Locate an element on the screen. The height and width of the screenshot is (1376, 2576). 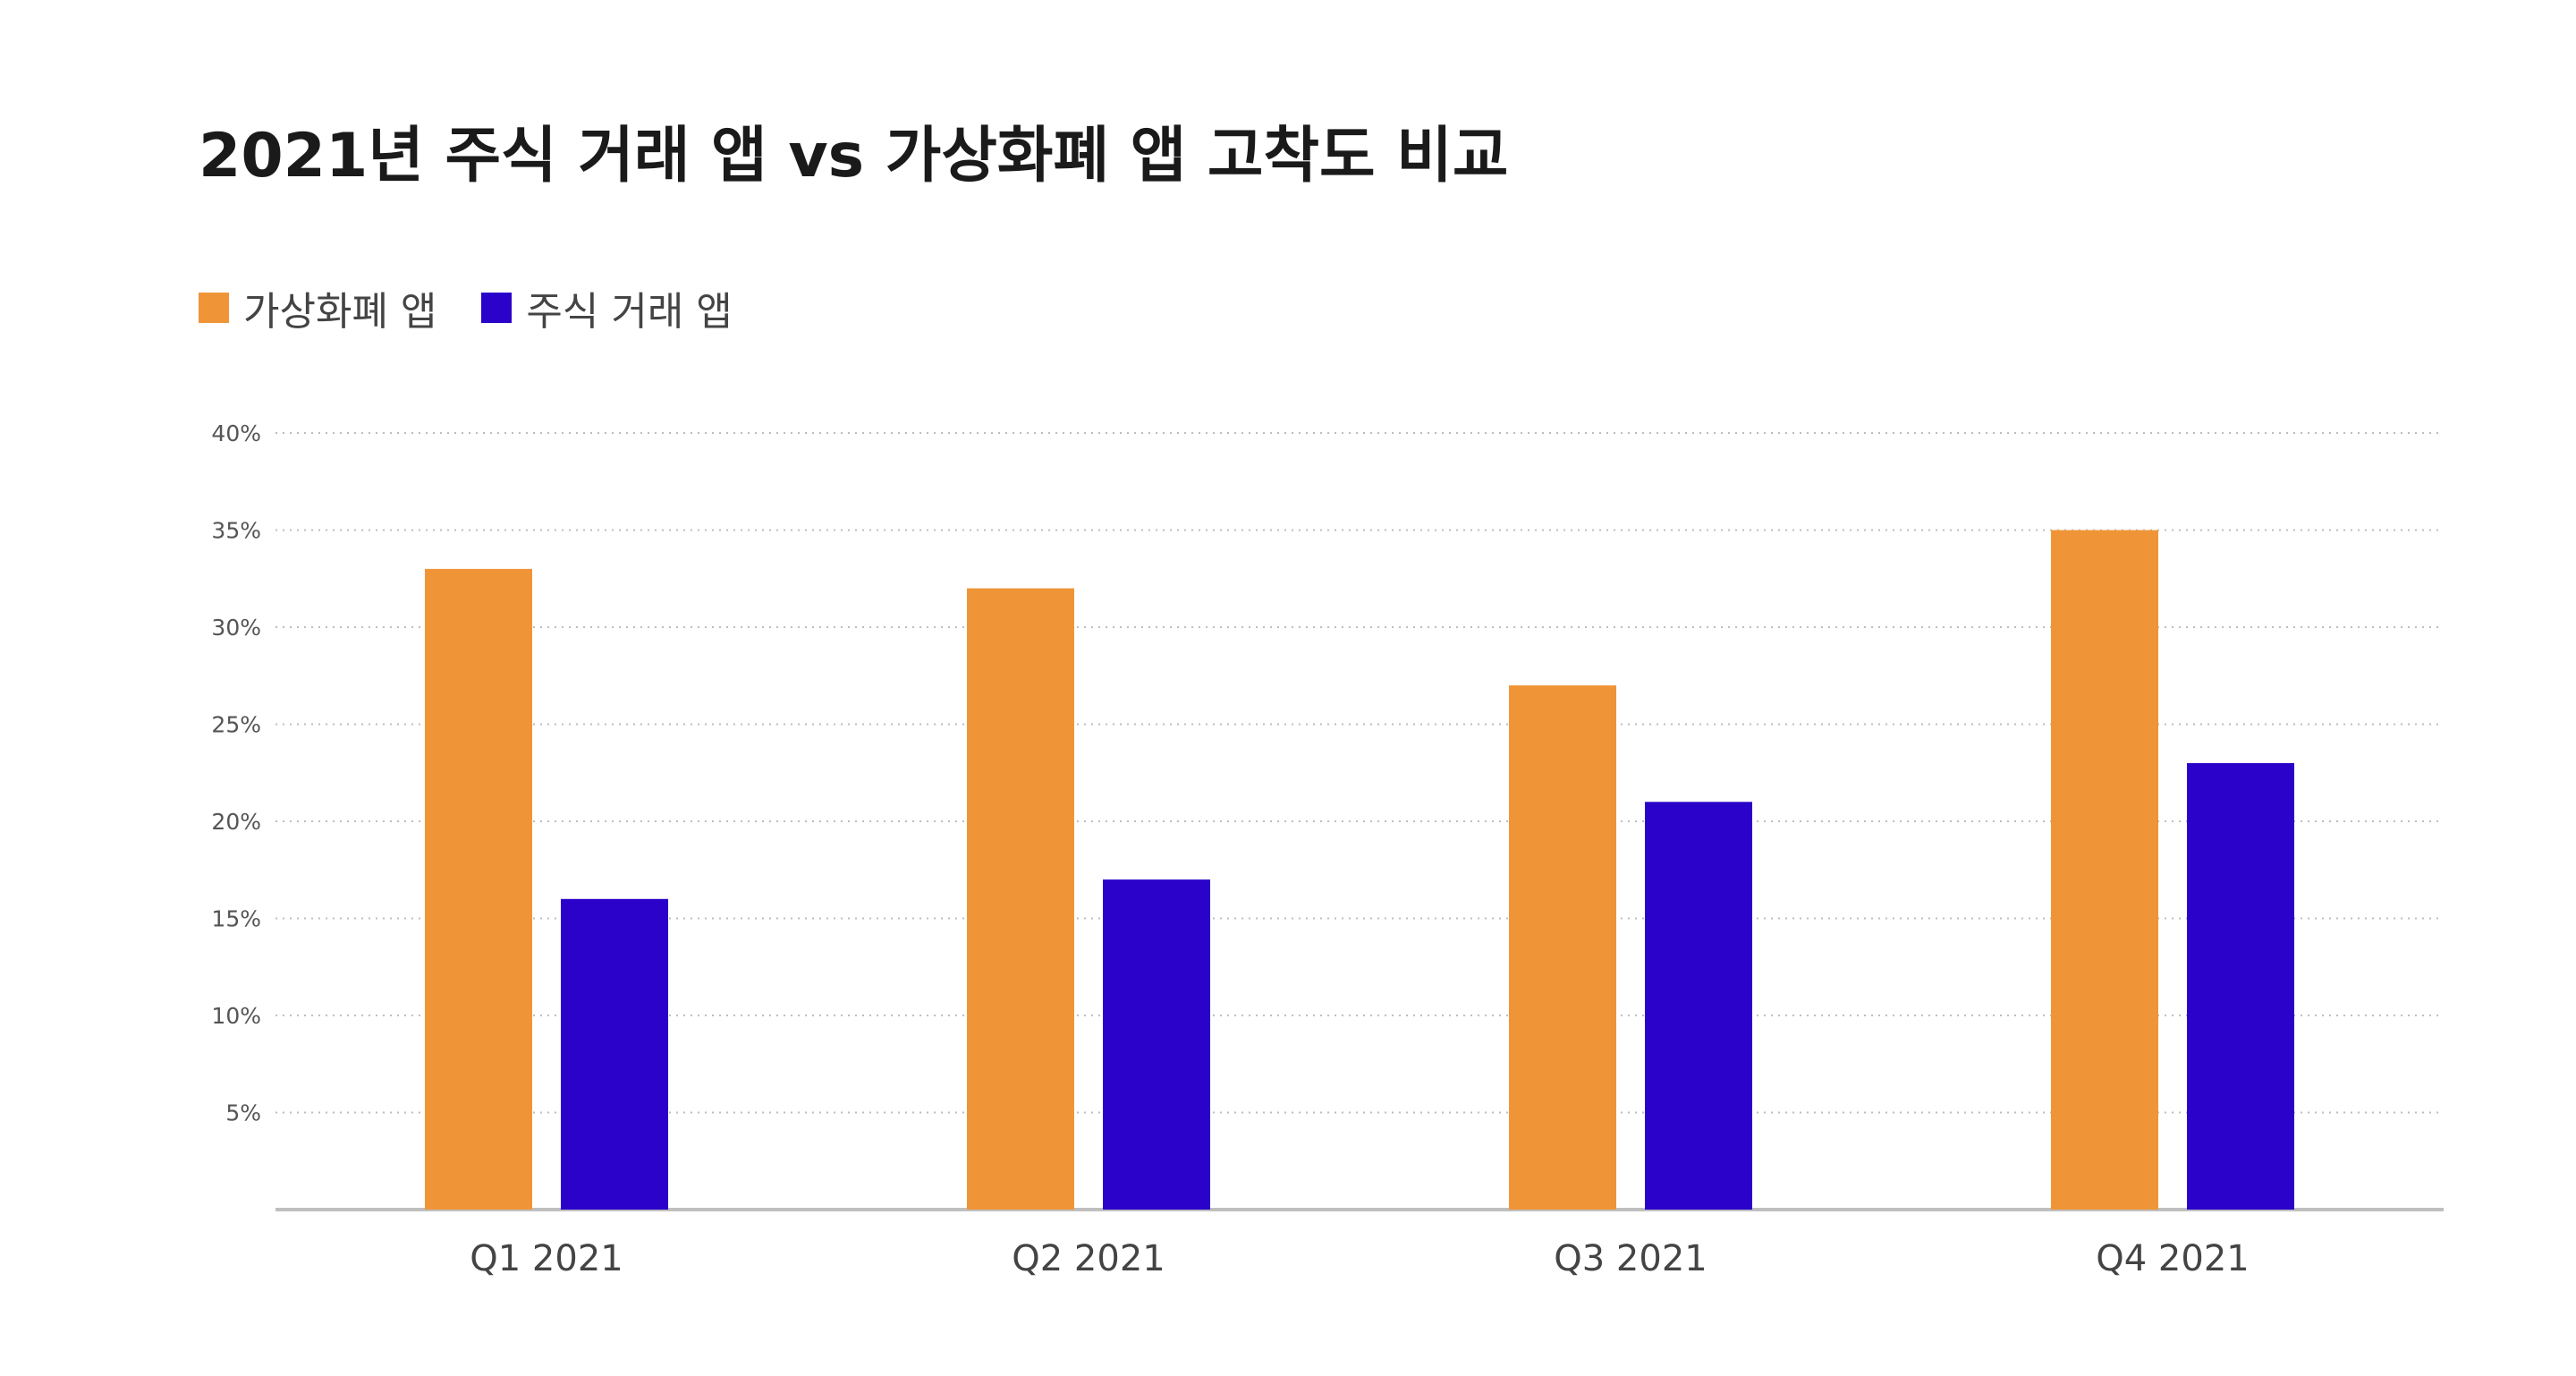
y-tick-label: 10% is located at coordinates (236, 1016).